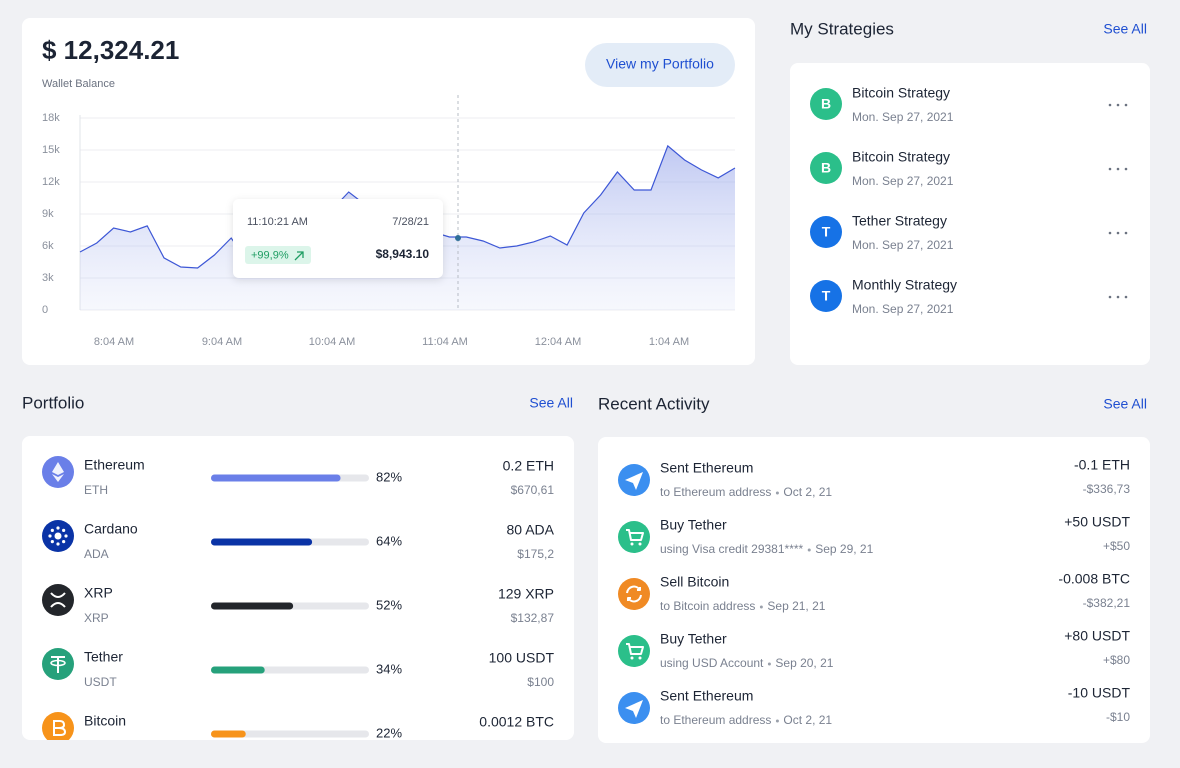  I want to click on section-title: Portfolio, so click(53, 402).